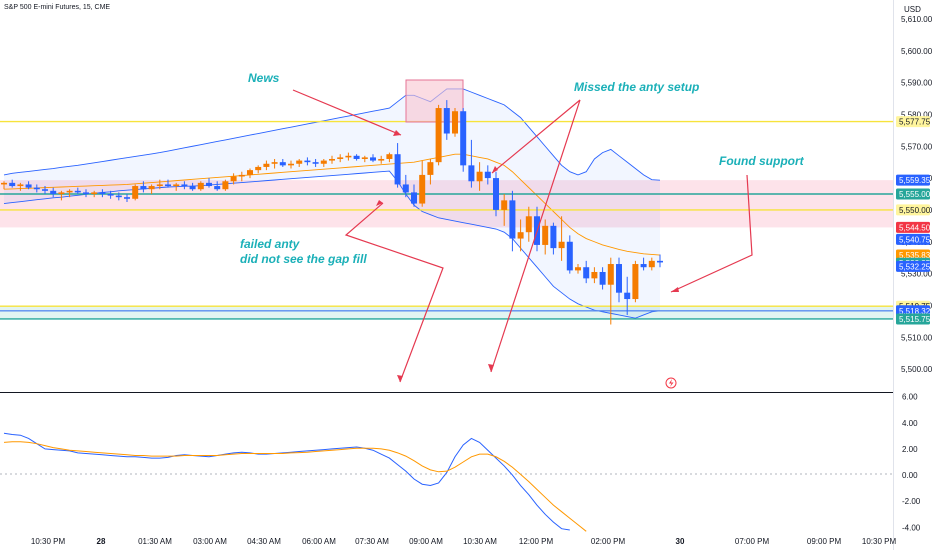  I want to click on missed-setup-arrow-long, so click(535, 236).